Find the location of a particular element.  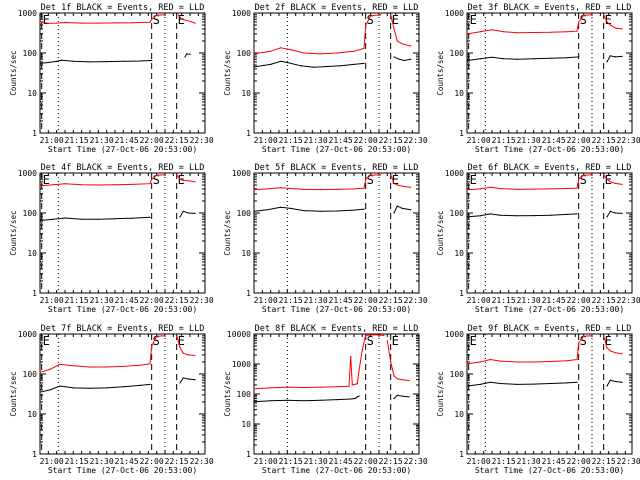

panel-title: Det 3f BLACK = Events, RED = LLD is located at coordinates (550, 8).